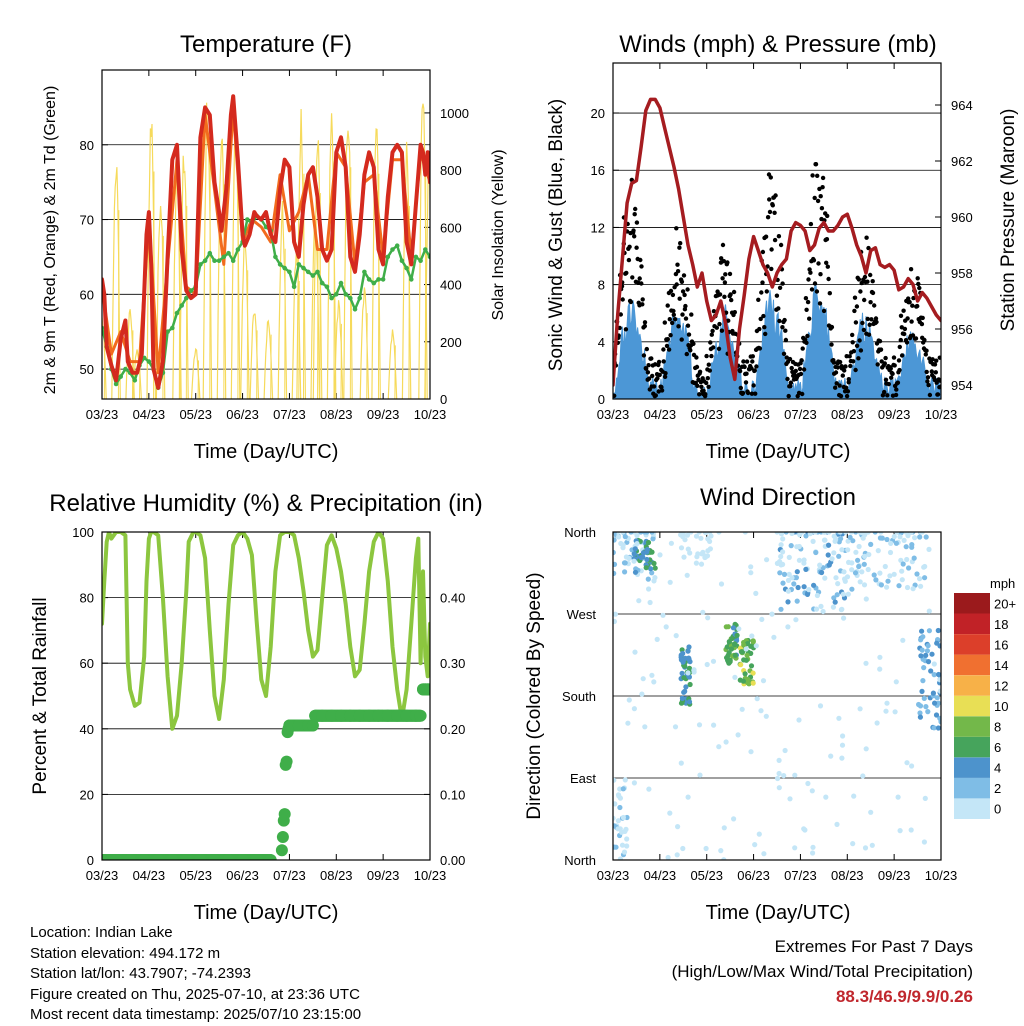  I want to click on y-tick-label: 20, so click(87, 794).